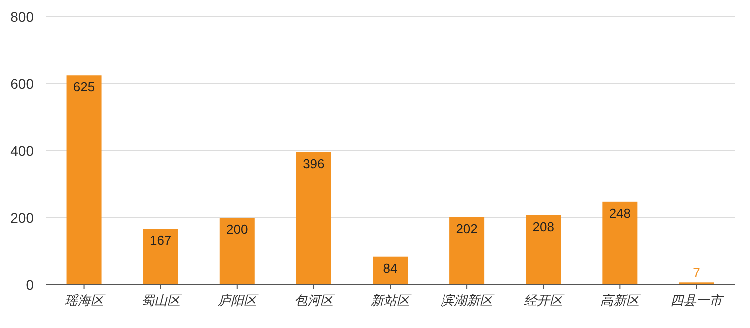 This screenshot has width=750, height=328. I want to click on data-label: 248, so click(620, 213).